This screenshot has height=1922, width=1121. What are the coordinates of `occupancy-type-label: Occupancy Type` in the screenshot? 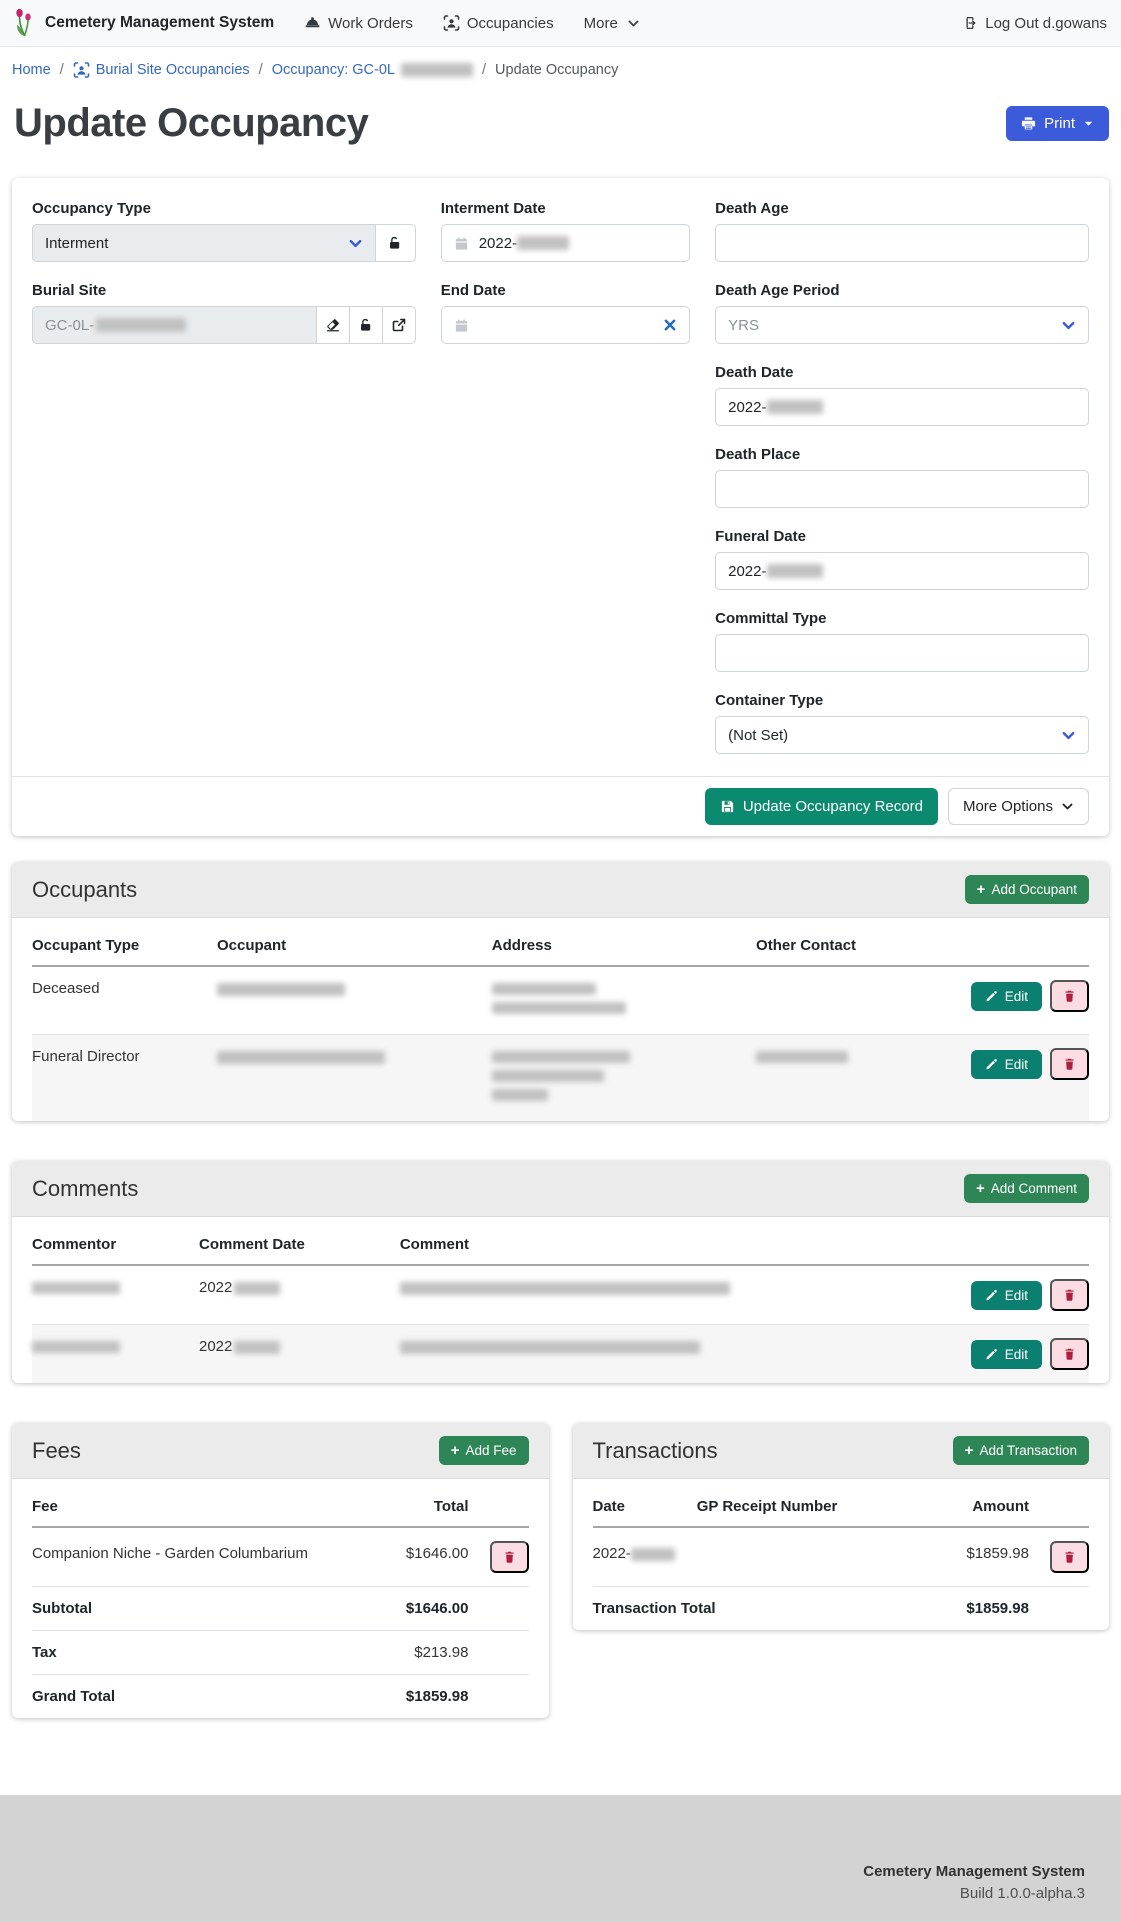 It's located at (91, 208).